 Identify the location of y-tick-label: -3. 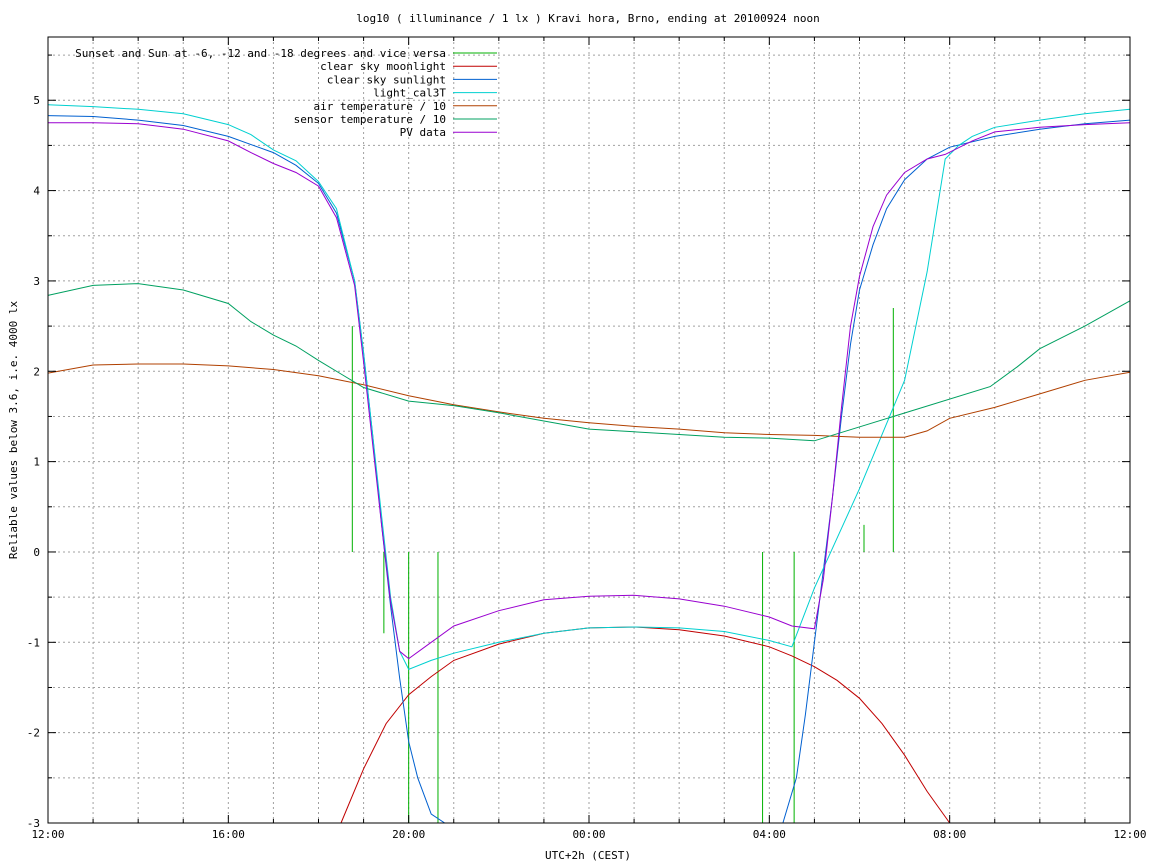
(33, 823).